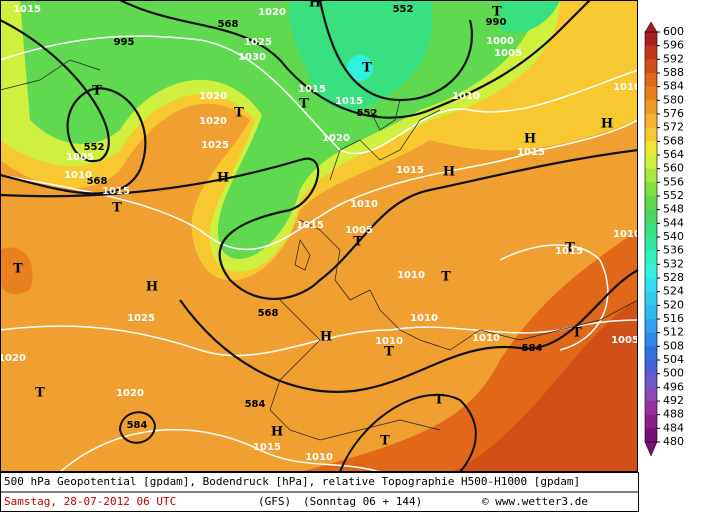  I want to click on geopotential-label: 995, so click(124, 42).